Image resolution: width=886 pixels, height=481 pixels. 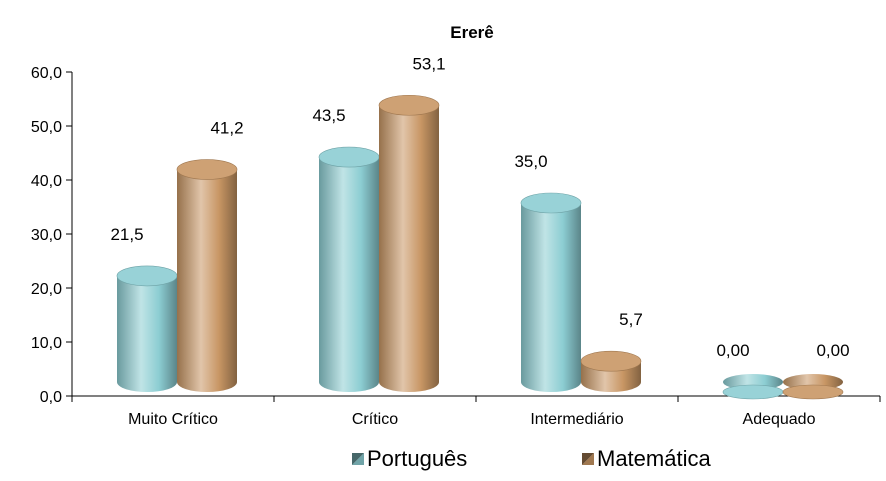 What do you see at coordinates (654, 458) in the screenshot?
I see `legend-label: Matemática` at bounding box center [654, 458].